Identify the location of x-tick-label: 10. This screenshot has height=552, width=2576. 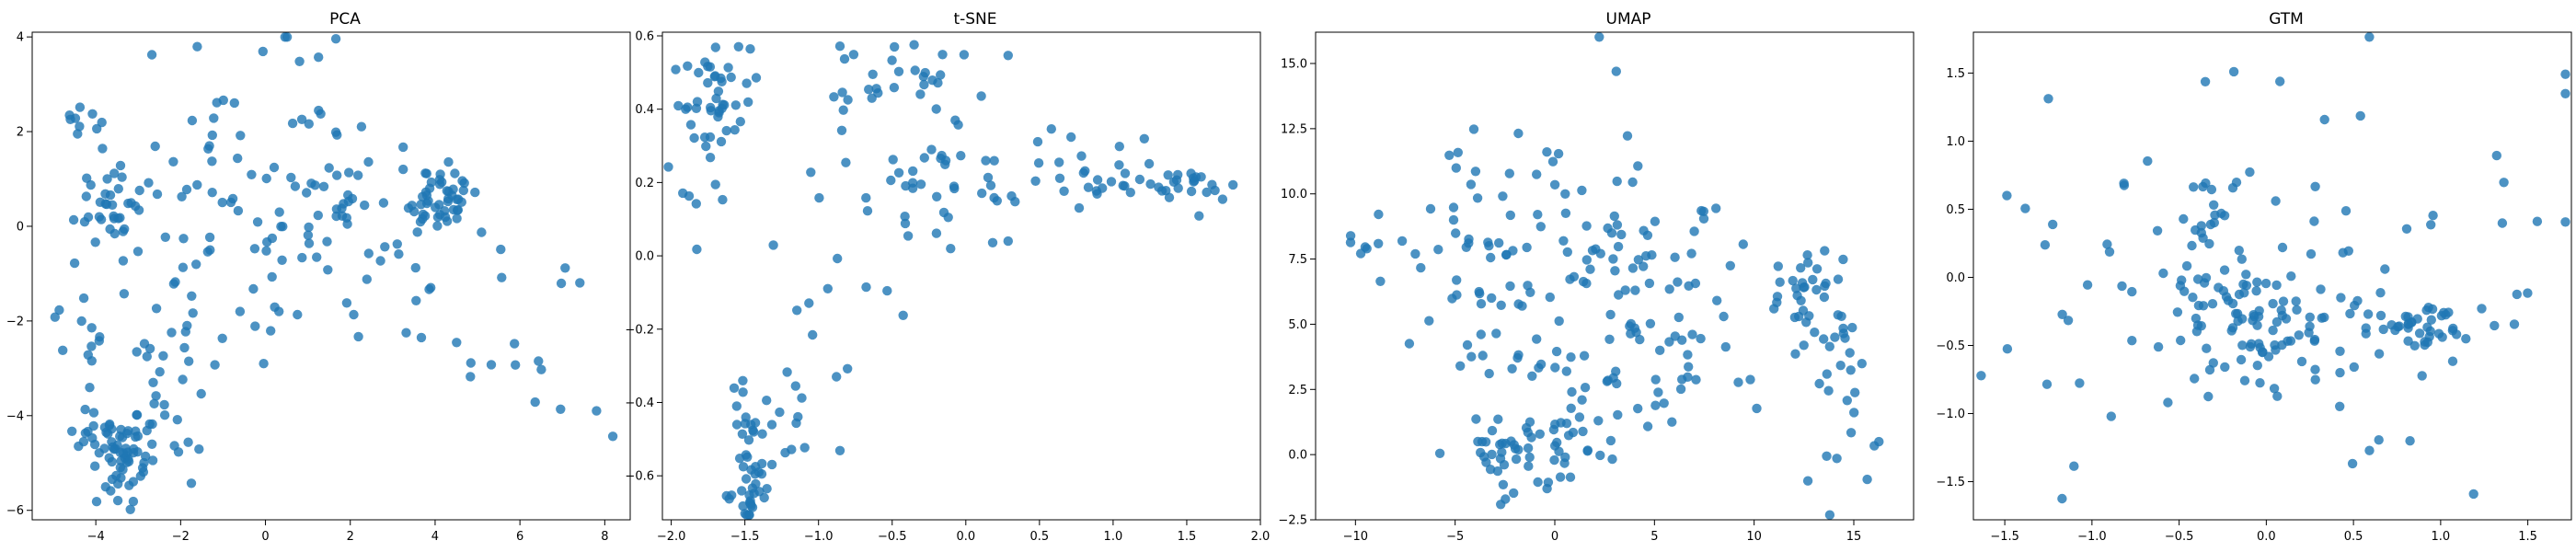
(1754, 537).